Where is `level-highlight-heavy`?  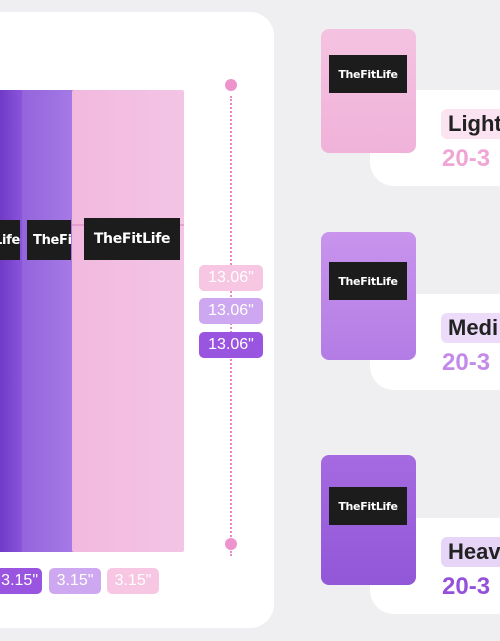 level-highlight-heavy is located at coordinates (470, 552).